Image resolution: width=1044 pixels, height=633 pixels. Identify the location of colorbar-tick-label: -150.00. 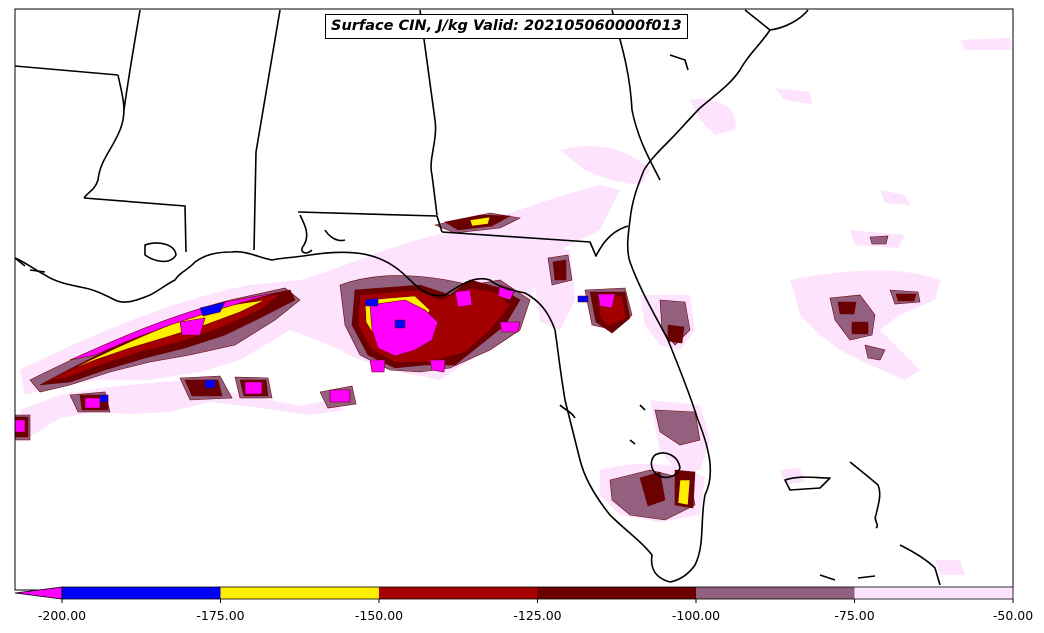
(379, 615).